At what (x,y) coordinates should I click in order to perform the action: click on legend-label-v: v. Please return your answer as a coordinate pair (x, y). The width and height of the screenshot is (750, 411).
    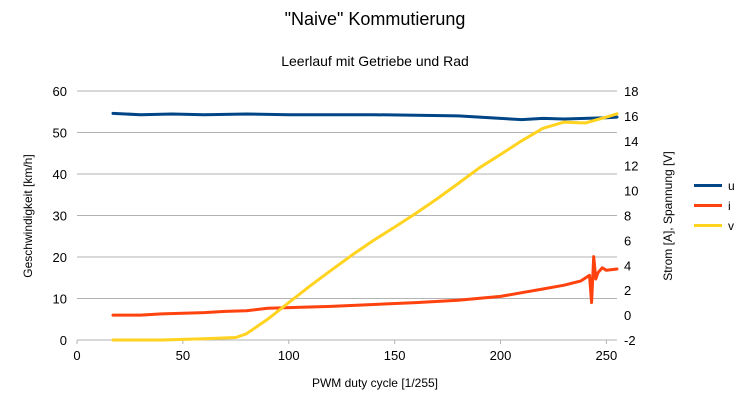
    Looking at the image, I should click on (731, 225).